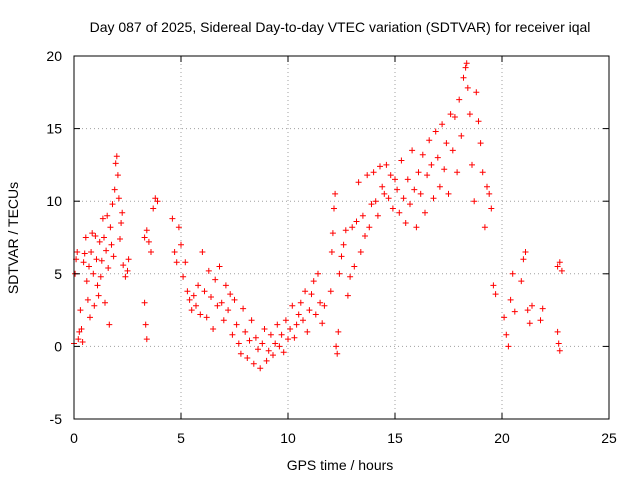 The image size is (640, 480). Describe the element at coordinates (54, 201) in the screenshot. I see `y-tick-label: 10` at that location.